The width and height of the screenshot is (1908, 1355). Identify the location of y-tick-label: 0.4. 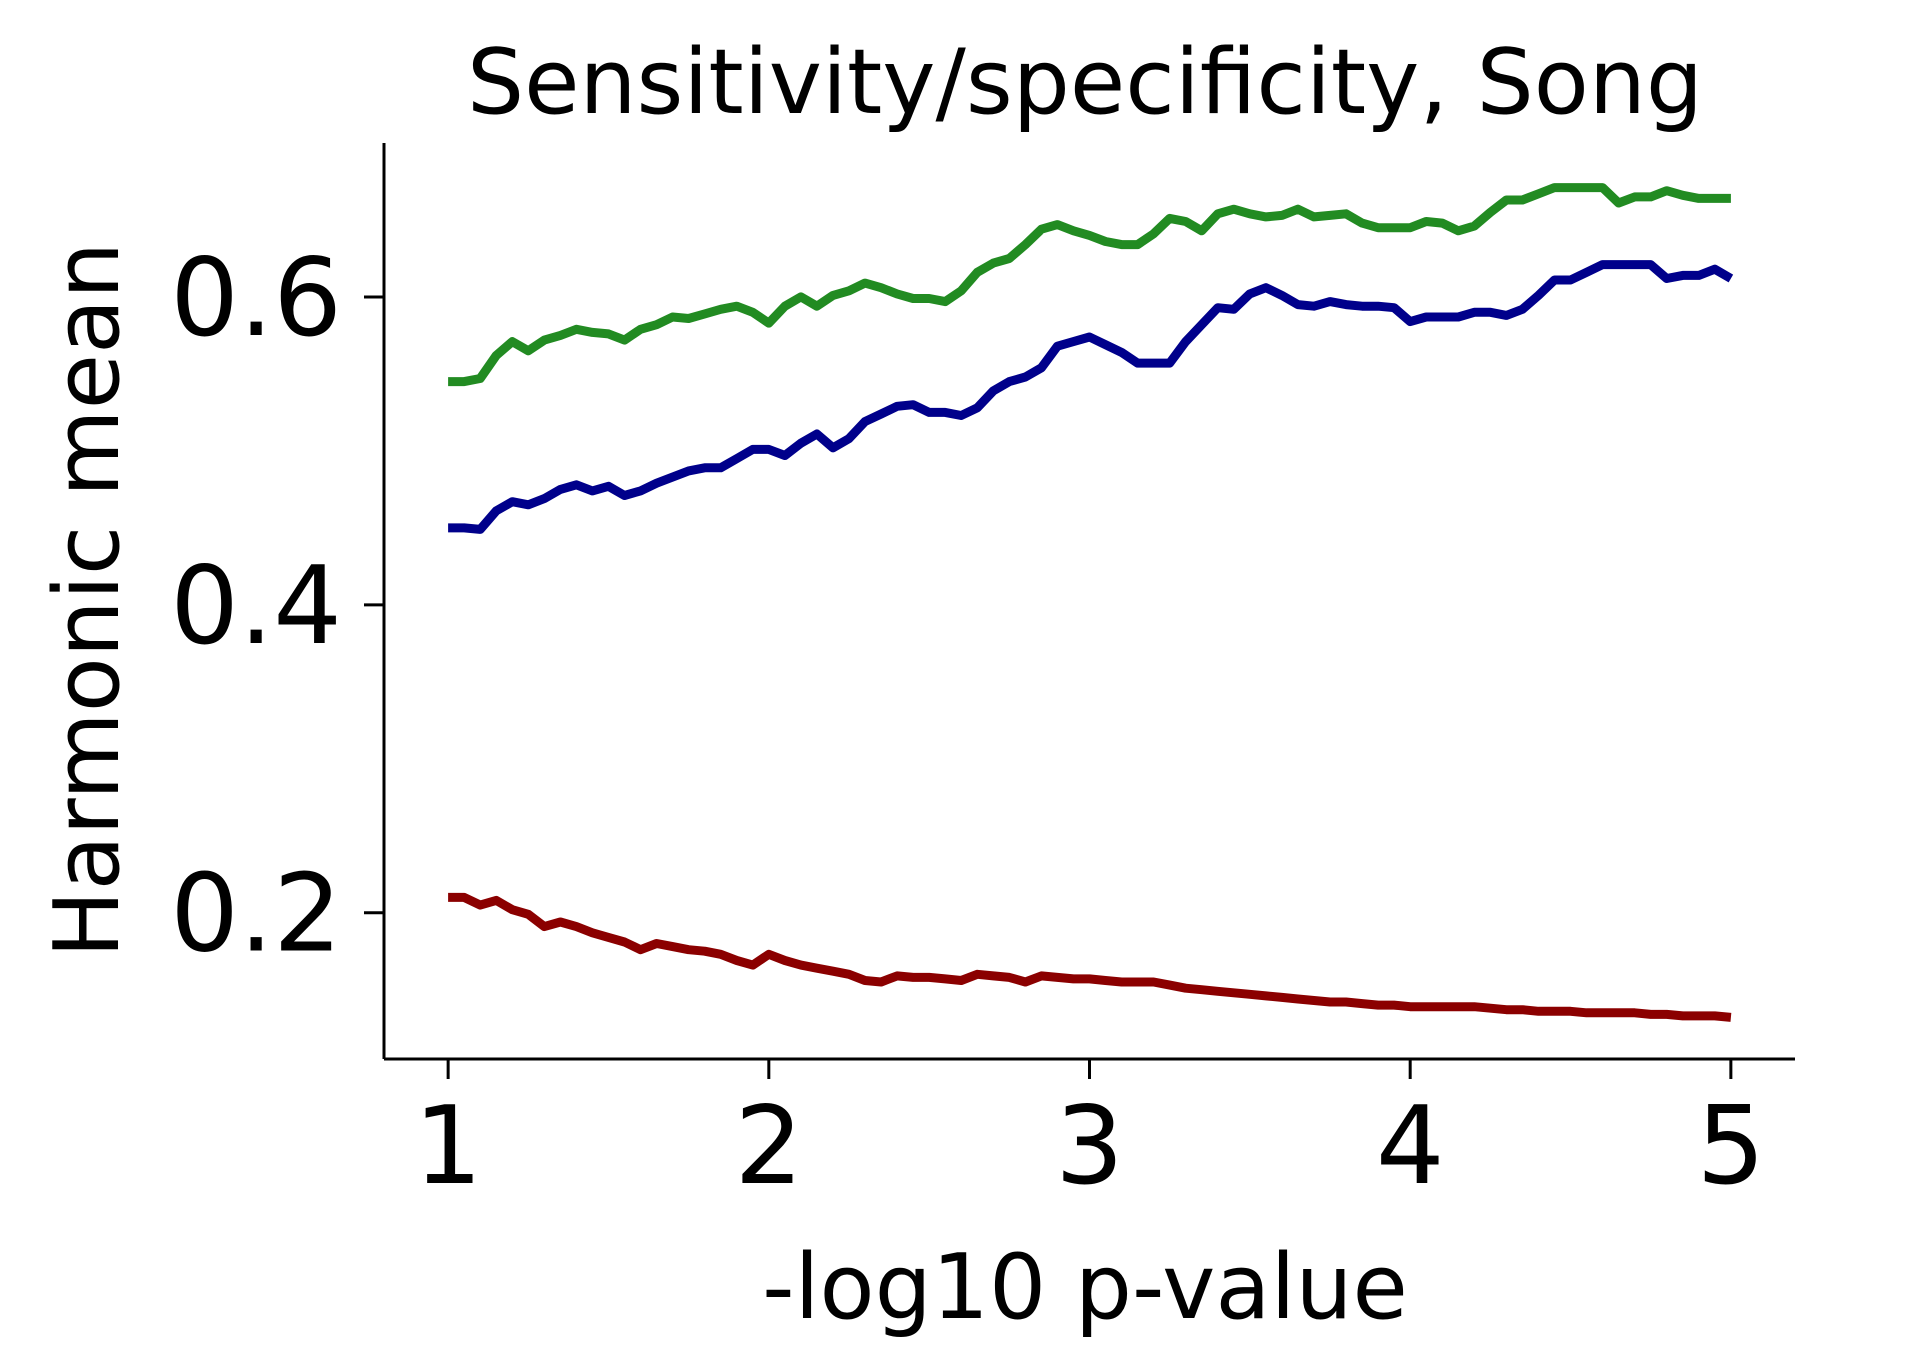
(256, 606).